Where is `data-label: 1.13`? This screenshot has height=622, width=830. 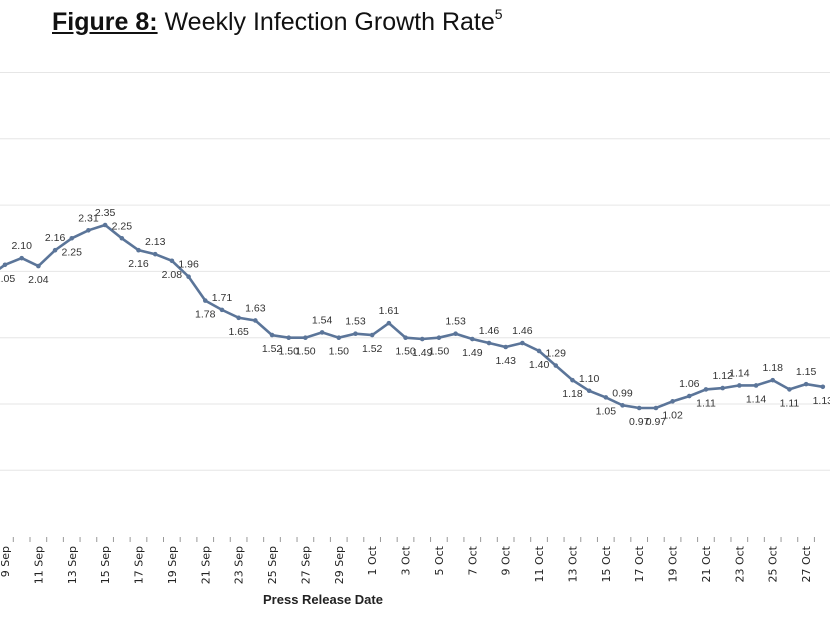
data-label: 1.13 is located at coordinates (821, 401).